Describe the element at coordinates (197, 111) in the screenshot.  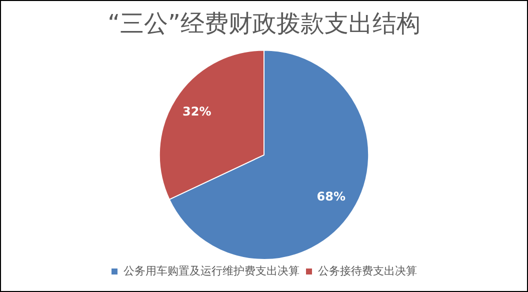
I see `data-label: 32%` at that location.